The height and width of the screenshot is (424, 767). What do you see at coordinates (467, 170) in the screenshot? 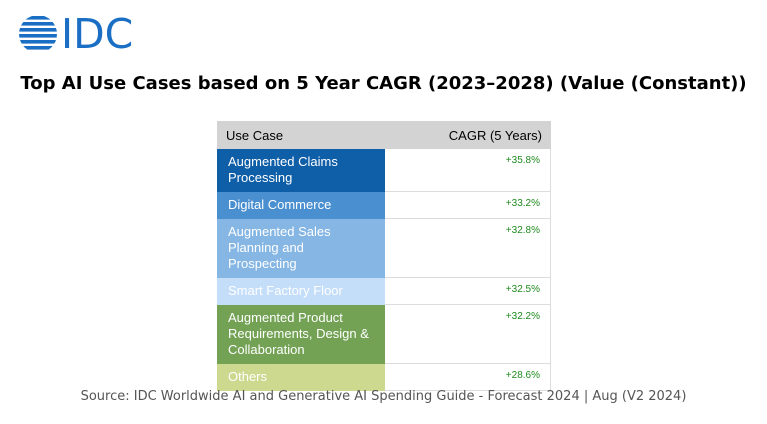
I see `cagr-value-cell: +35.8%` at bounding box center [467, 170].